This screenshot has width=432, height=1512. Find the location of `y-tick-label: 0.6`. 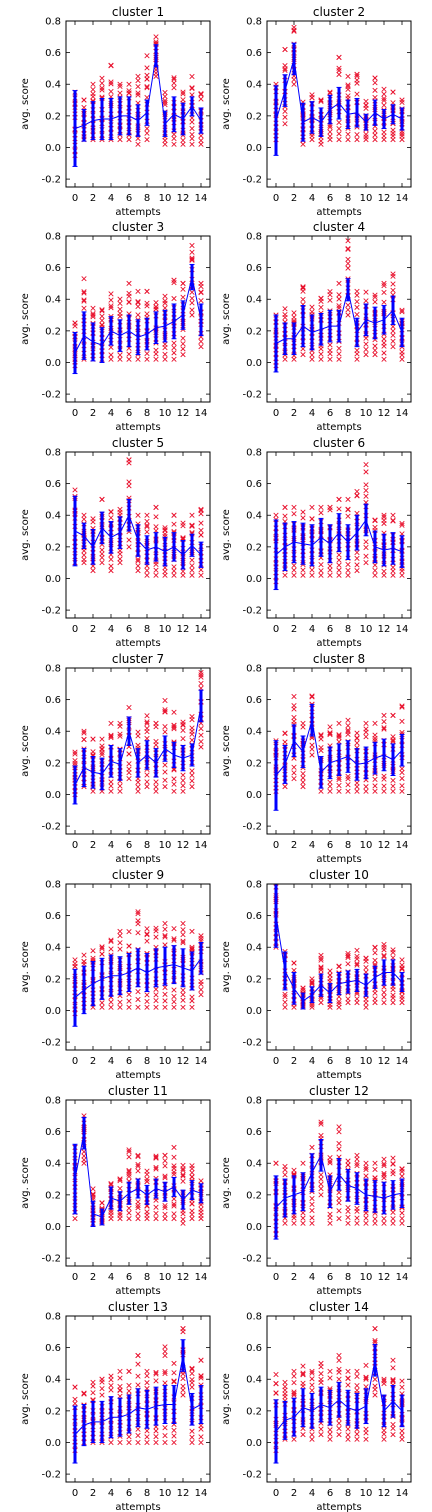

y-tick-label: 0.6 is located at coordinates (53, 268).